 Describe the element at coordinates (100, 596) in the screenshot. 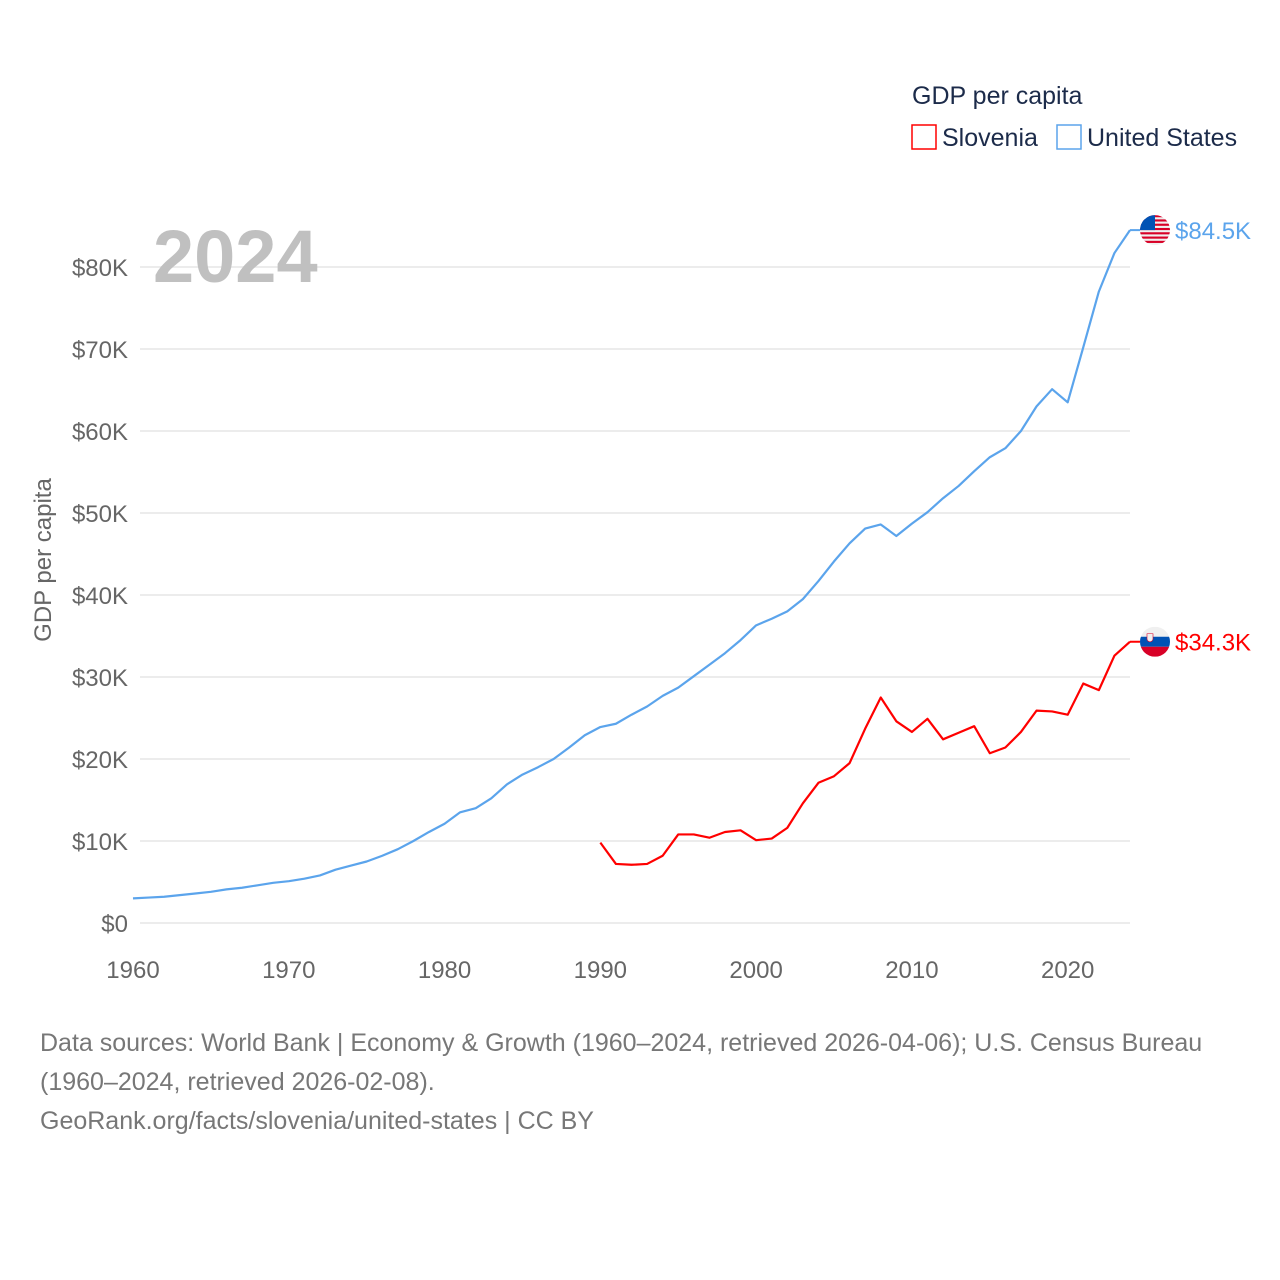

I see `y-tick-label: $40K` at that location.